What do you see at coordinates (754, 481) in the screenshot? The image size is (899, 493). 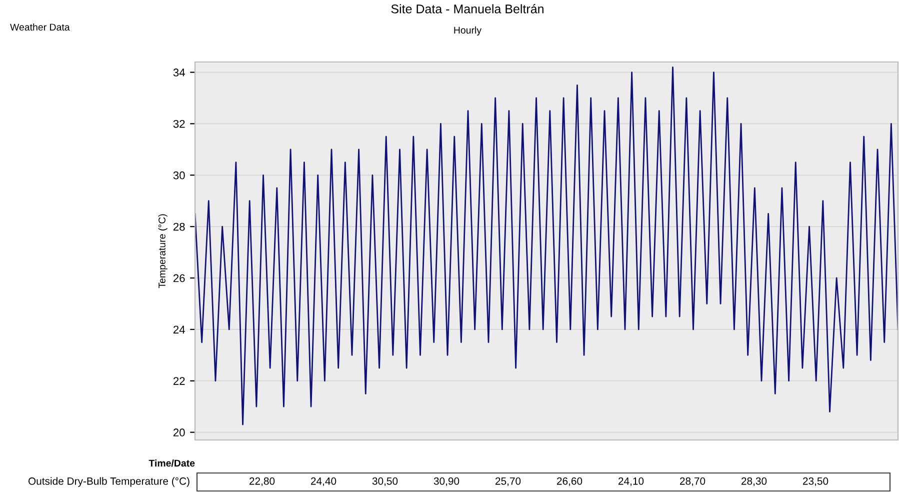 I see `text: 28,30` at bounding box center [754, 481].